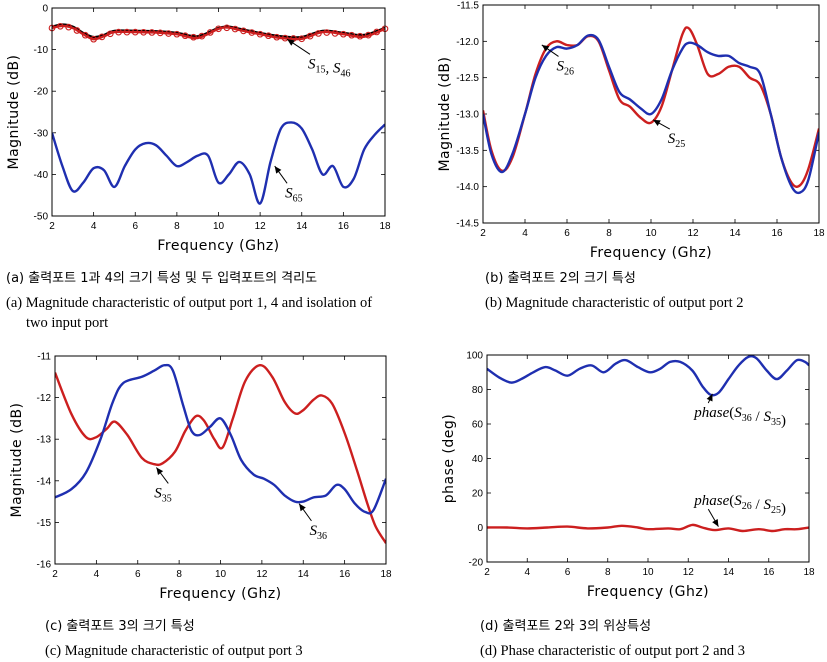  Describe the element at coordinates (677, 140) in the screenshot. I see `annotation-label: S25` at that location.